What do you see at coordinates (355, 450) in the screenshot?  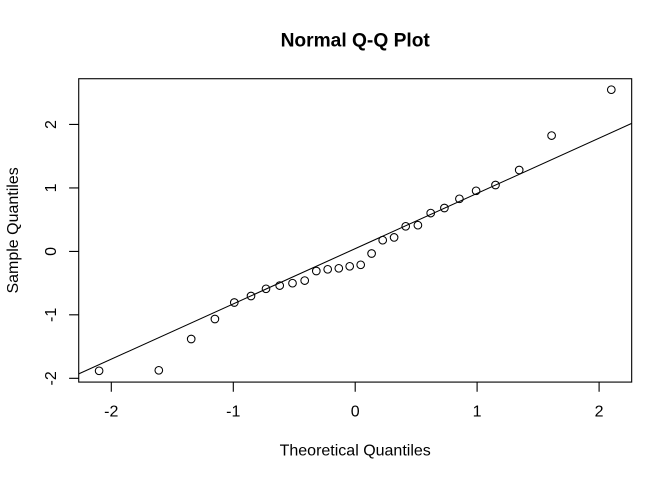 I see `svg-text: Theoretical Quantiles` at bounding box center [355, 450].